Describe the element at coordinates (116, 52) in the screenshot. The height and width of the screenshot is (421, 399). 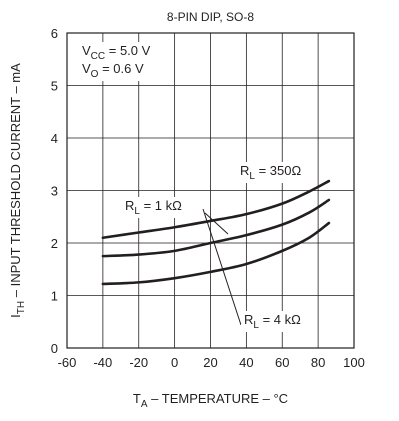
I see `condition-vcc: VCC = 5.0 V` at that location.